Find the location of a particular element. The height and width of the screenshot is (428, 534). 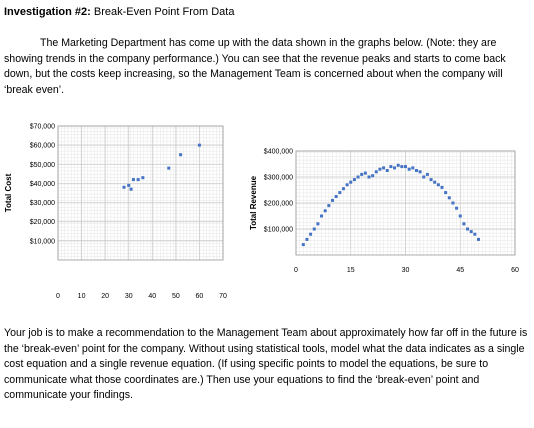

x-tick-label: 15 is located at coordinates (351, 270).